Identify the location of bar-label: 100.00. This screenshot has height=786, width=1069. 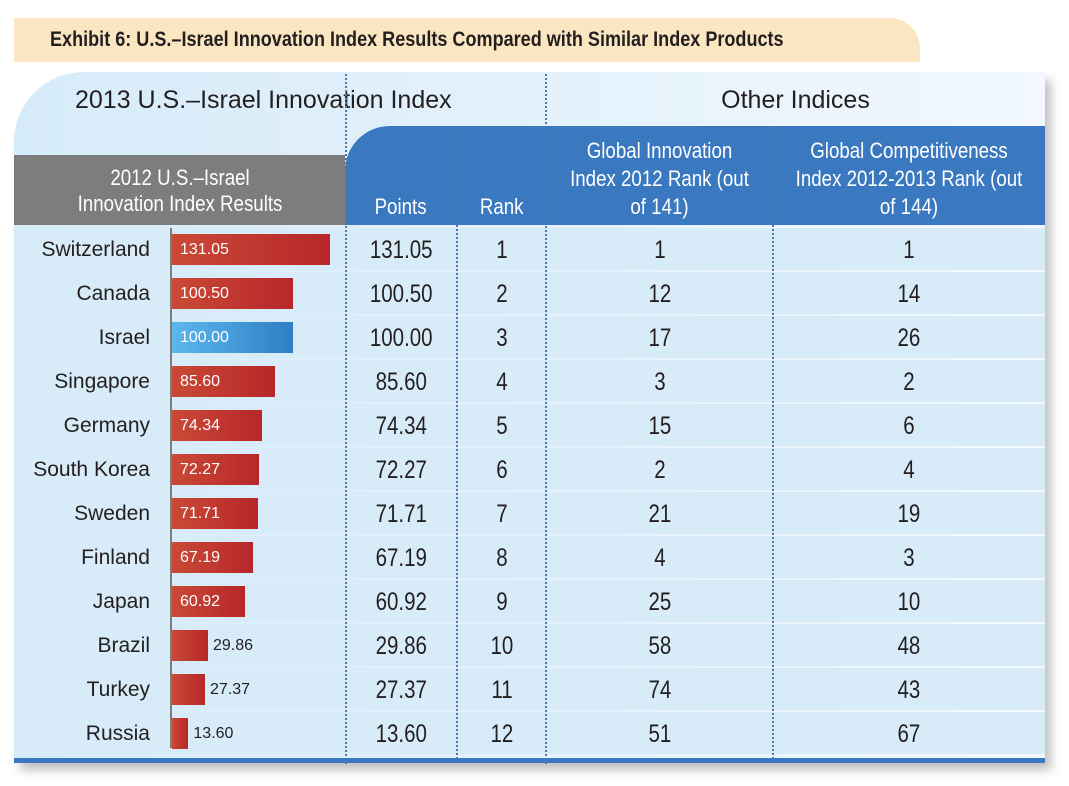
(204, 337).